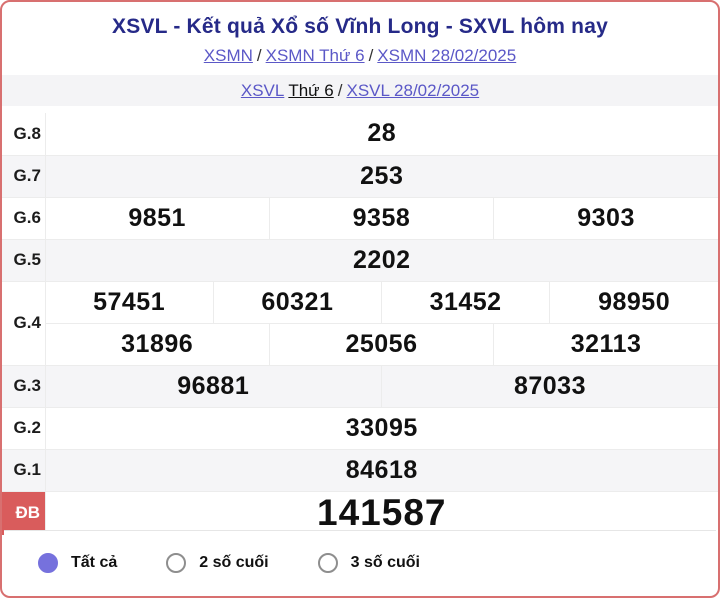 The image size is (720, 598). What do you see at coordinates (48, 562) in the screenshot?
I see `radio-selected-icon` at bounding box center [48, 562].